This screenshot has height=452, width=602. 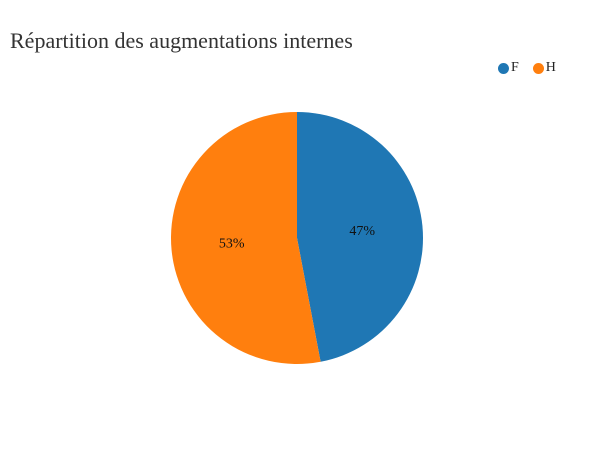 I want to click on legend-label-f: F, so click(x=515, y=67).